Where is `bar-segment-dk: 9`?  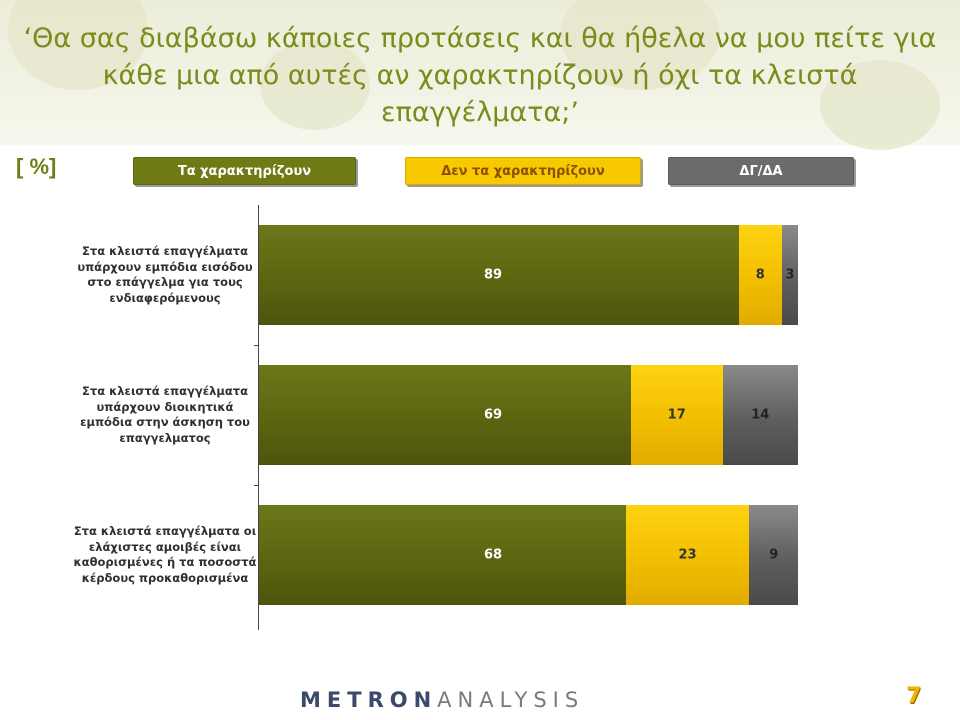 bar-segment-dk: 9 is located at coordinates (773, 555).